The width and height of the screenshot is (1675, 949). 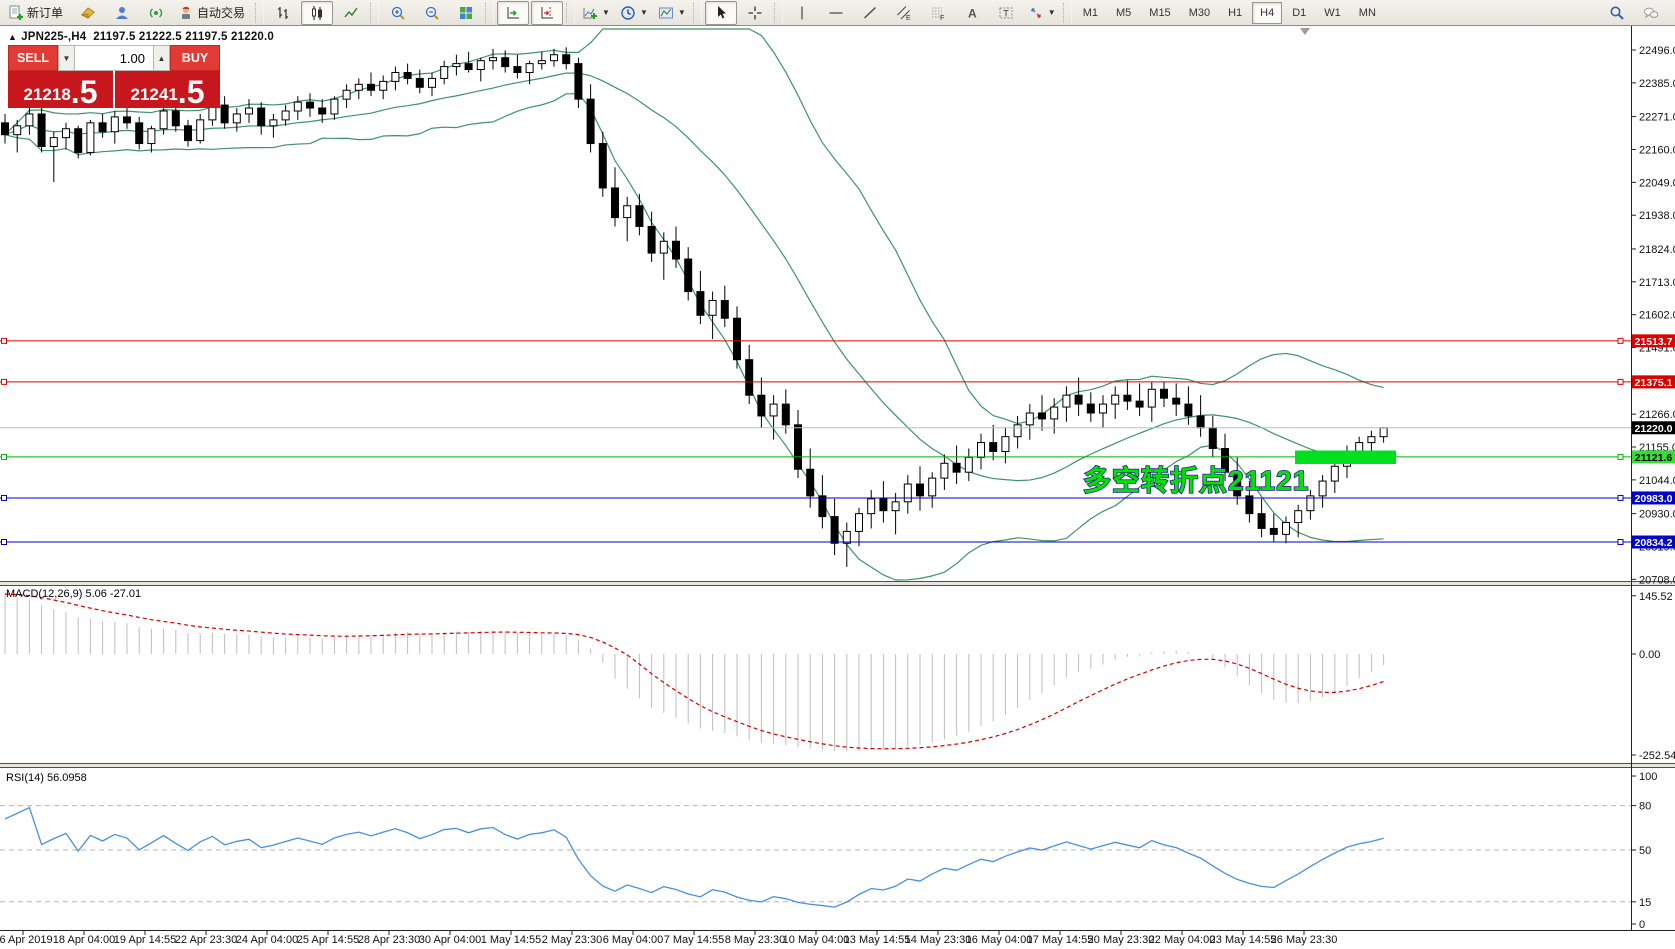 I want to click on vertical-line-button, so click(x=802, y=13).